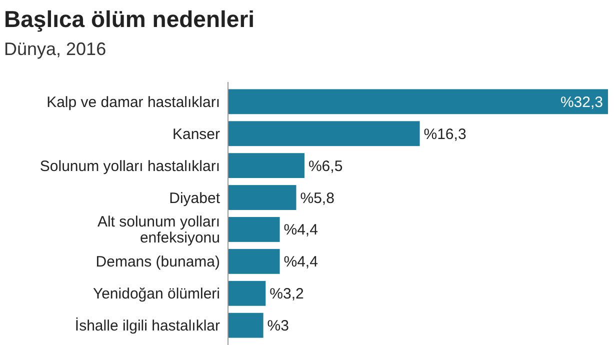 The width and height of the screenshot is (615, 345). Describe the element at coordinates (195, 198) in the screenshot. I see `y-tick-label: Diyabet` at that location.